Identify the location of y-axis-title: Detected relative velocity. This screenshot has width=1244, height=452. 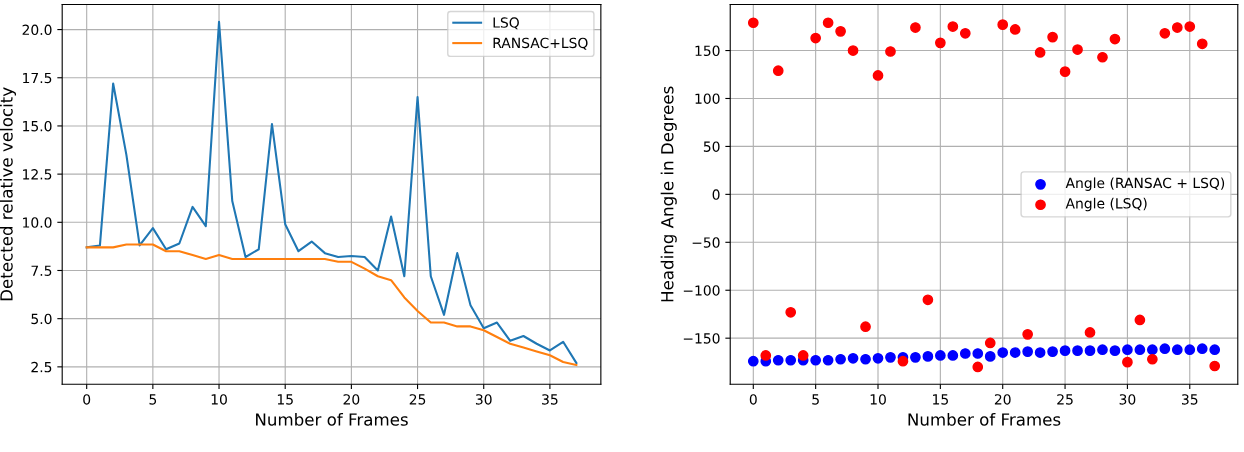
(8, 194).